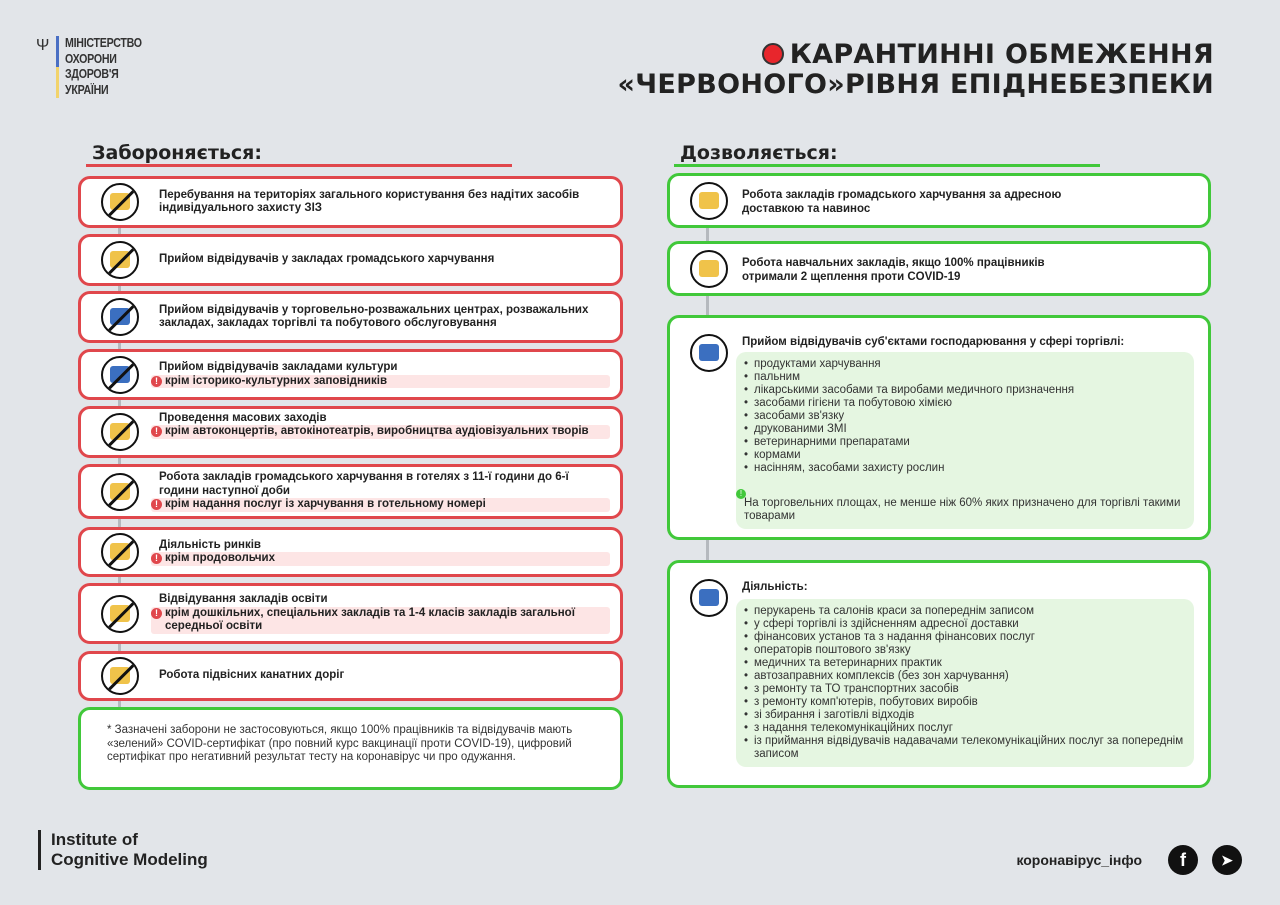 This screenshot has height=905, width=1280. Describe the element at coordinates (120, 491) in the screenshot. I see `no-hotel-food-icon` at that location.